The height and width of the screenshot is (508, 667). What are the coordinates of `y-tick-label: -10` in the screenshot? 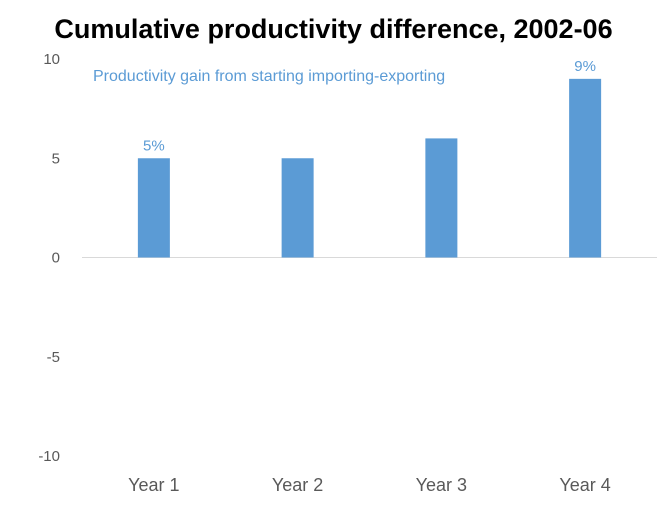 It's located at (49, 456).